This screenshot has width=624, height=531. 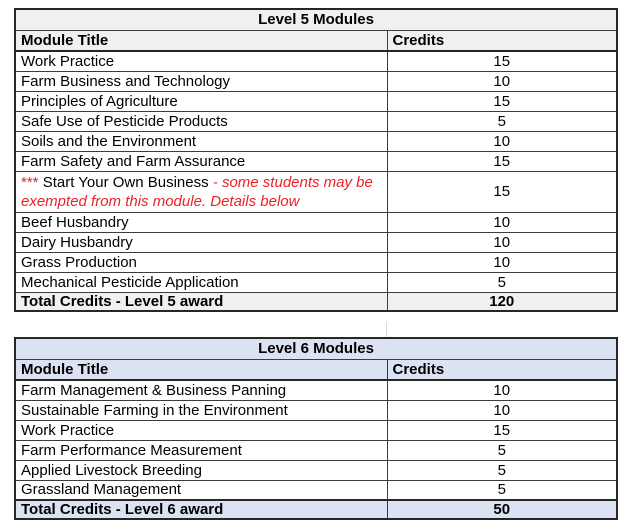 I want to click on module-title-cell: Principles of Agriculture, so click(x=201, y=101).